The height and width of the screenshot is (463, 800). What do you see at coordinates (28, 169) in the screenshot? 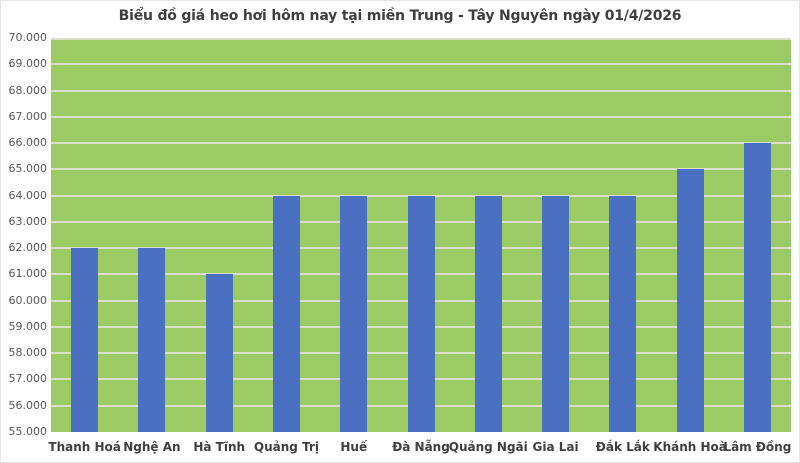
I see `y-tick-label: 65.000` at bounding box center [28, 169].